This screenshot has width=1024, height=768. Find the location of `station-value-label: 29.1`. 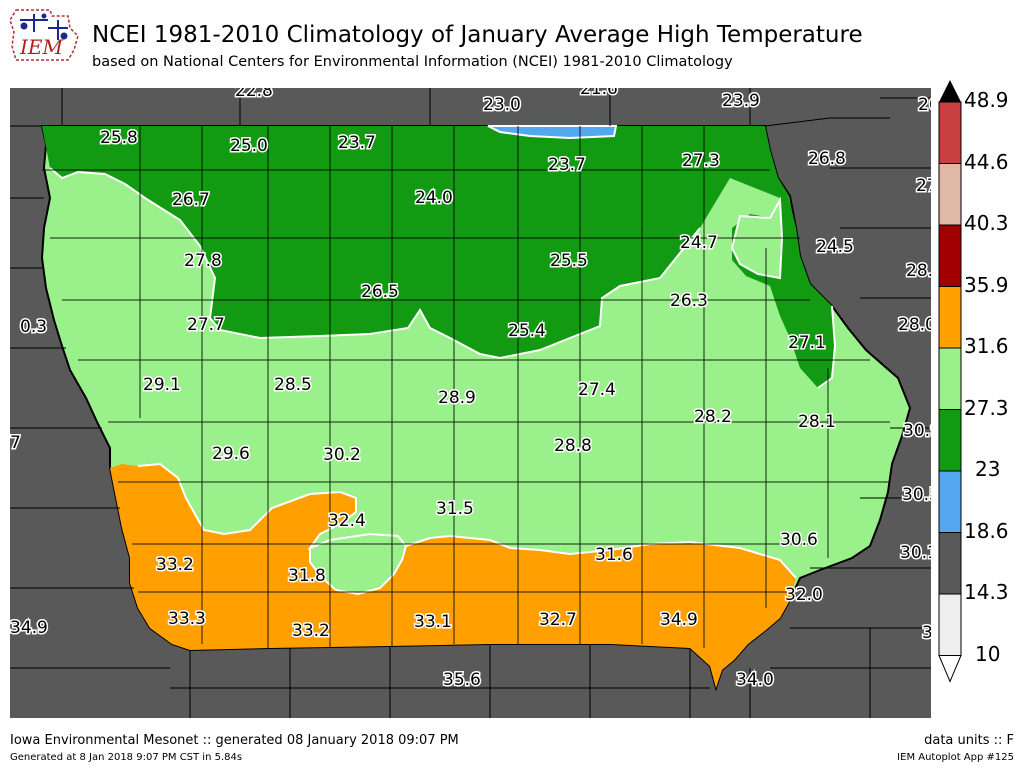

station-value-label: 29.1 is located at coordinates (162, 385).